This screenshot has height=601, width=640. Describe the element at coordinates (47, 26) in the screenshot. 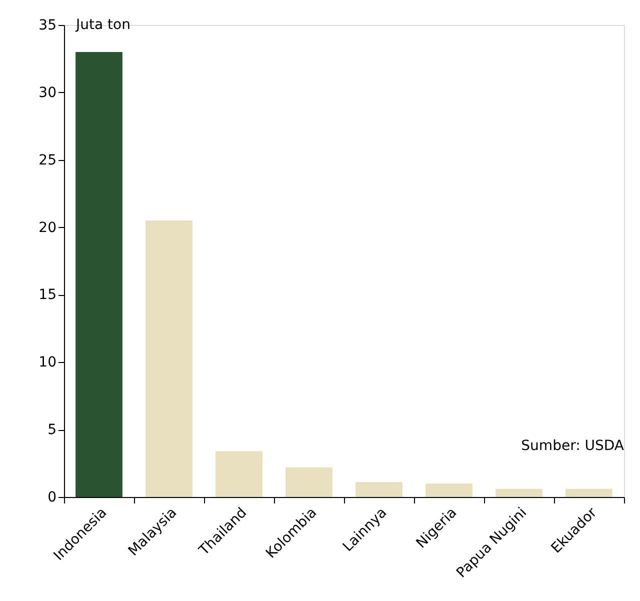

I see `y-tick-label: 35` at that location.